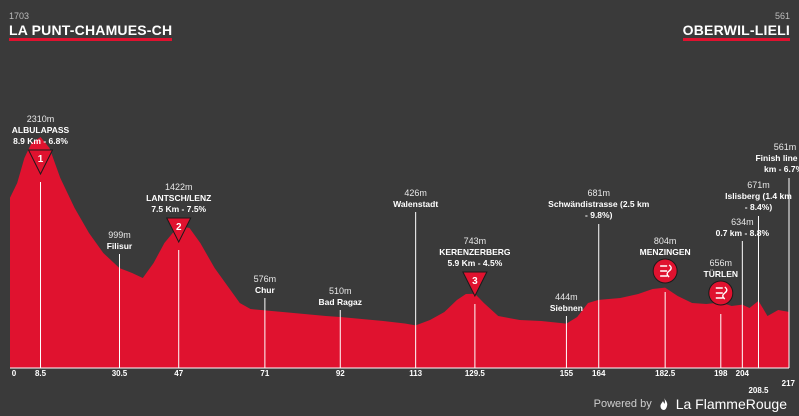 Image resolution: width=799 pixels, height=416 pixels. What do you see at coordinates (41, 130) in the screenshot?
I see `marker-name-label: ALBULAPASS` at bounding box center [41, 130].